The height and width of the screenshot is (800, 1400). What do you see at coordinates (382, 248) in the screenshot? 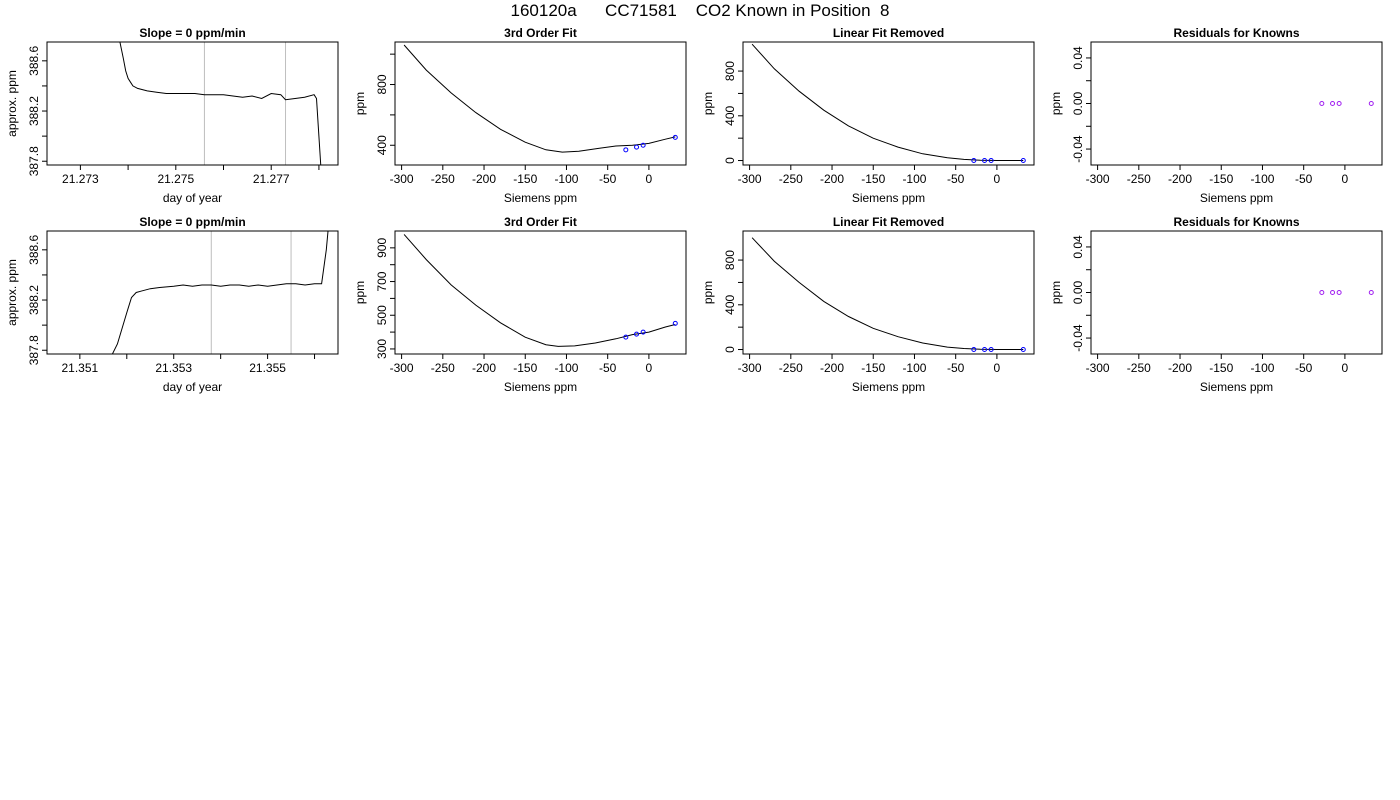
I see `y-tick-label: 900` at bounding box center [382, 248].